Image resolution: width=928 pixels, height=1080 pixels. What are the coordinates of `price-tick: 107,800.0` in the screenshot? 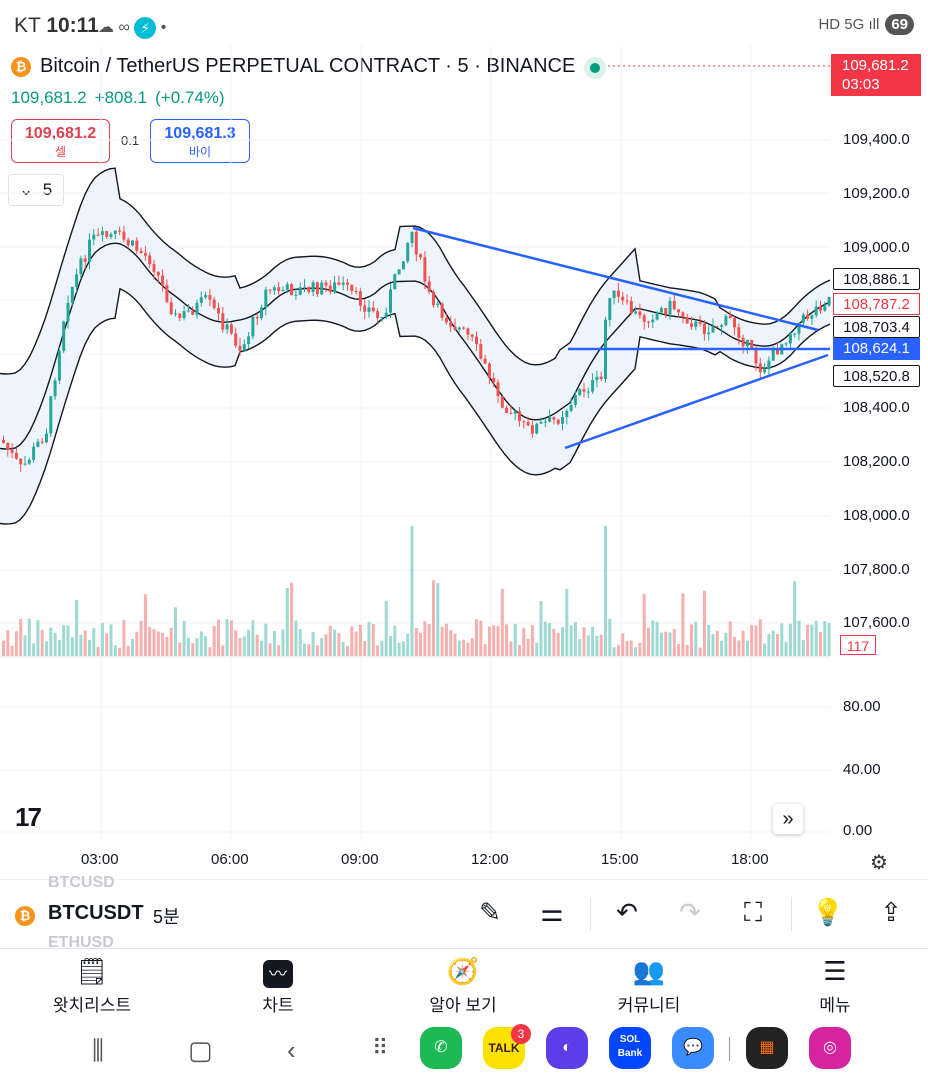 It's located at (876, 569).